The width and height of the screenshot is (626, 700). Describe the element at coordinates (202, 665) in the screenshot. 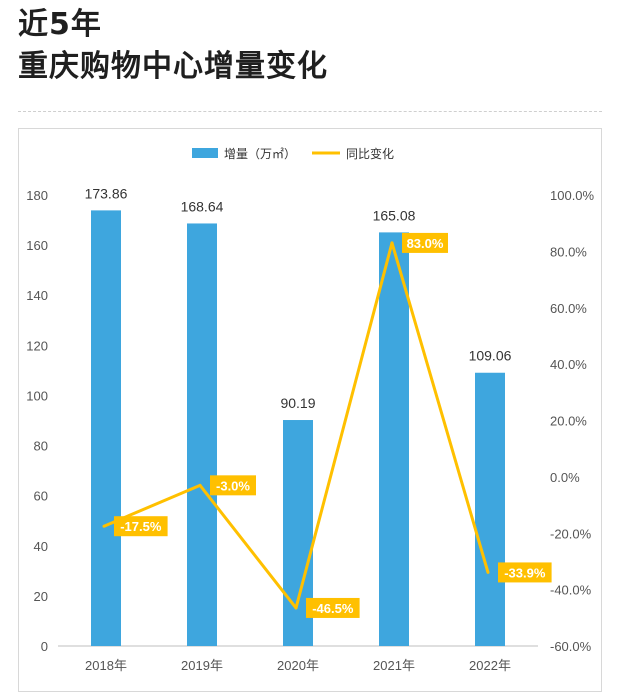

I see `x-tick-label: 2019年` at that location.